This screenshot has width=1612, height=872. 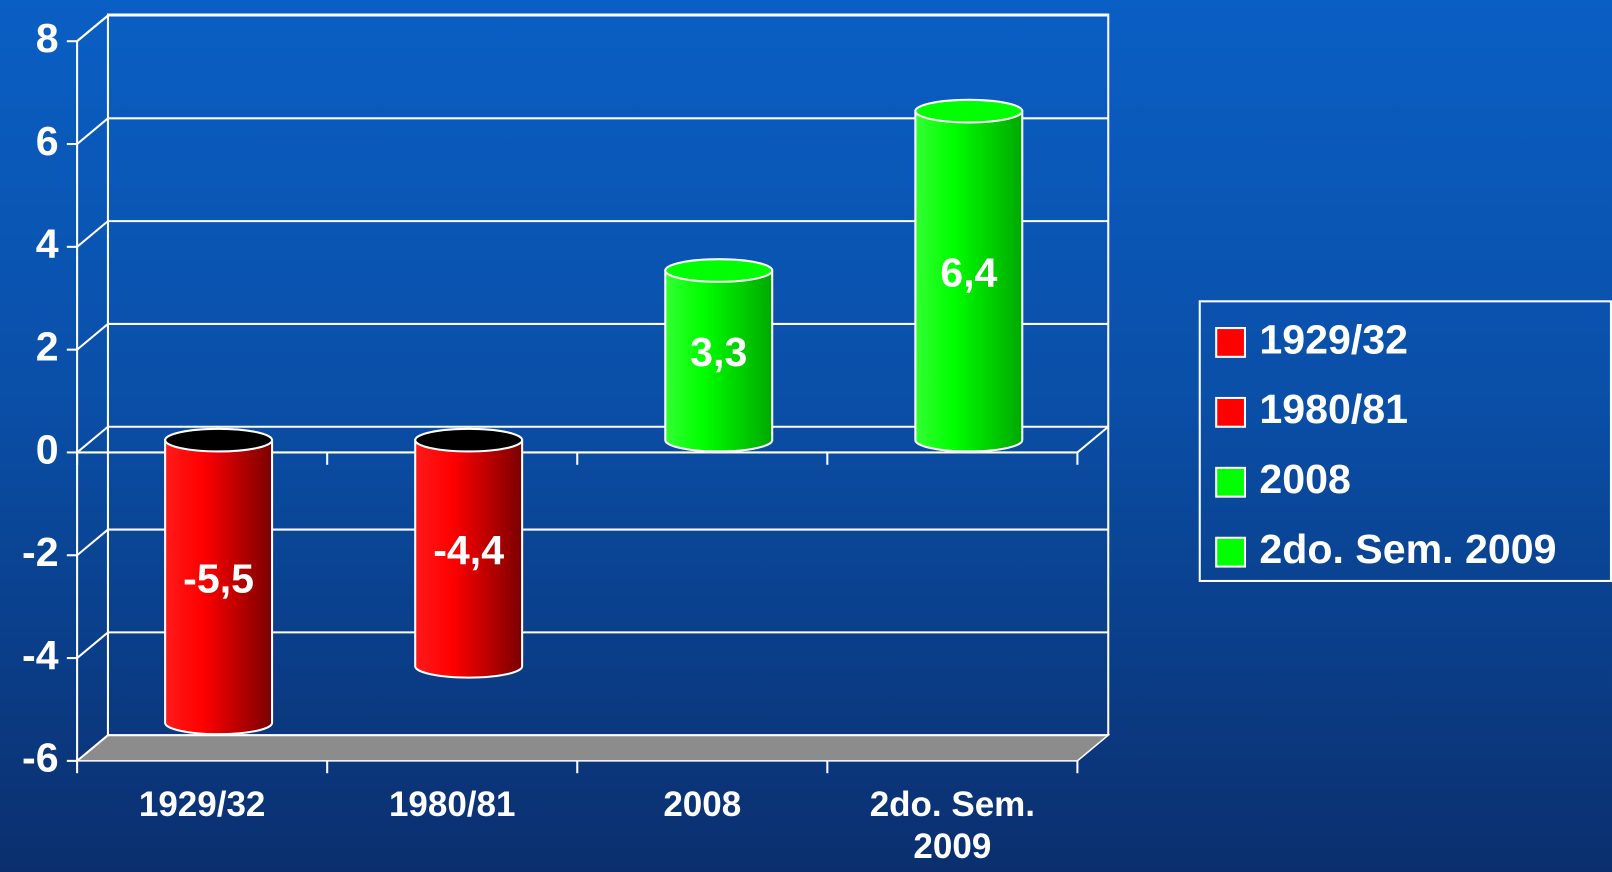 I want to click on cylinder: -4,4, so click(x=469, y=553).